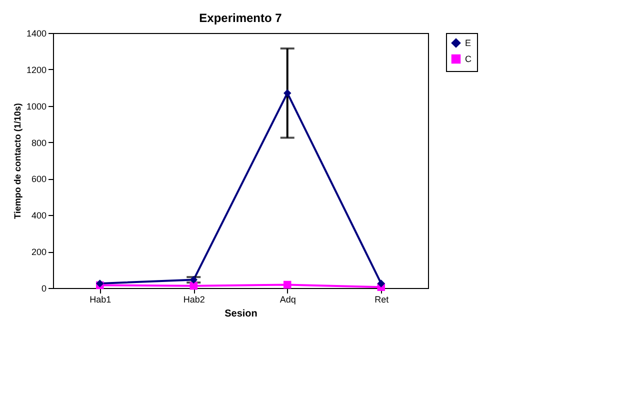 This screenshot has width=639, height=400. Describe the element at coordinates (43, 289) in the screenshot. I see `y-tick-label: 0` at that location.